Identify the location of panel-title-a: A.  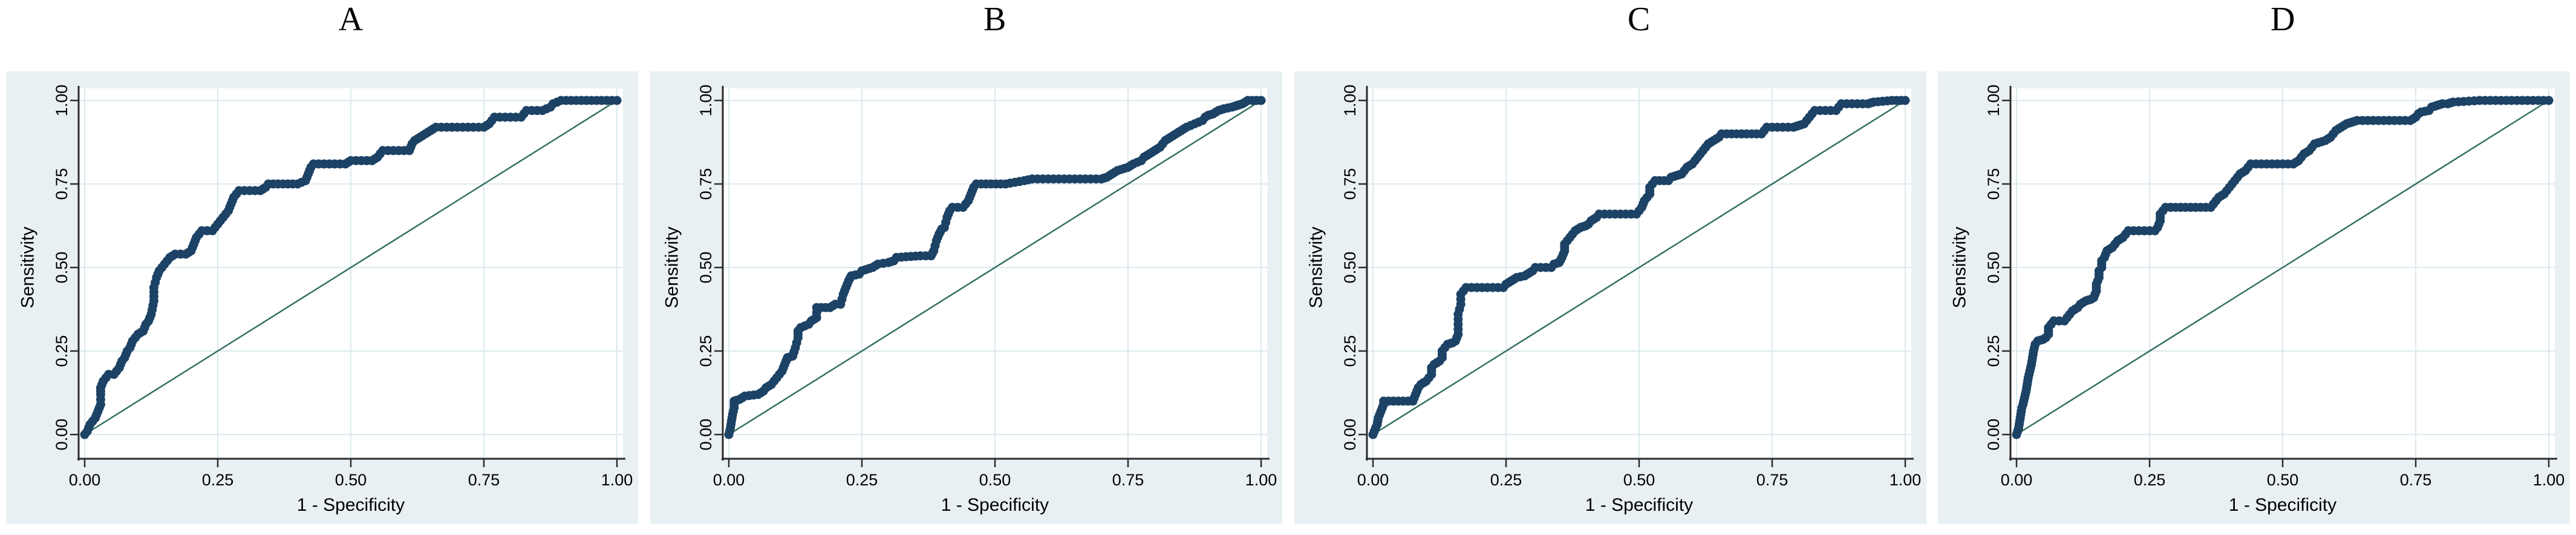
(351, 19).